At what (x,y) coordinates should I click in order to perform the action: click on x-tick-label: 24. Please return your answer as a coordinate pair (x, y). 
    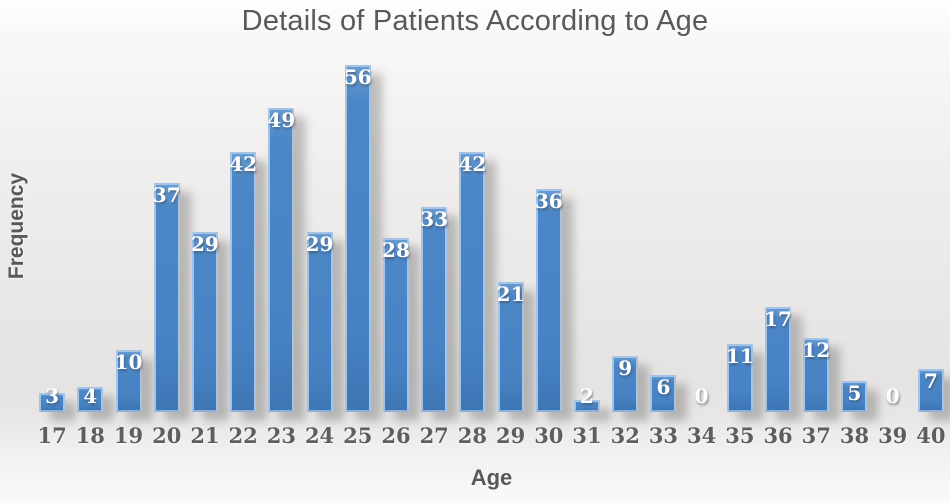
    Looking at the image, I should click on (319, 435).